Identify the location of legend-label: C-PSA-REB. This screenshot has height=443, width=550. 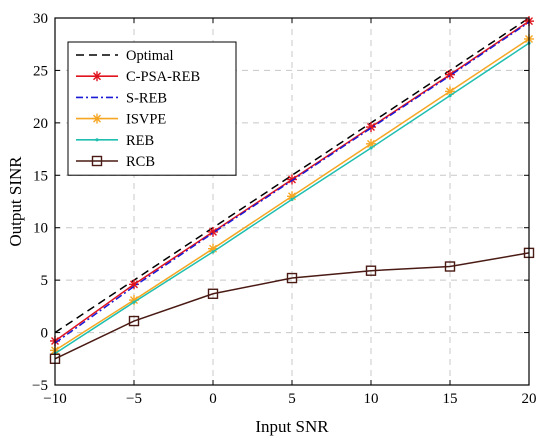
(163, 77).